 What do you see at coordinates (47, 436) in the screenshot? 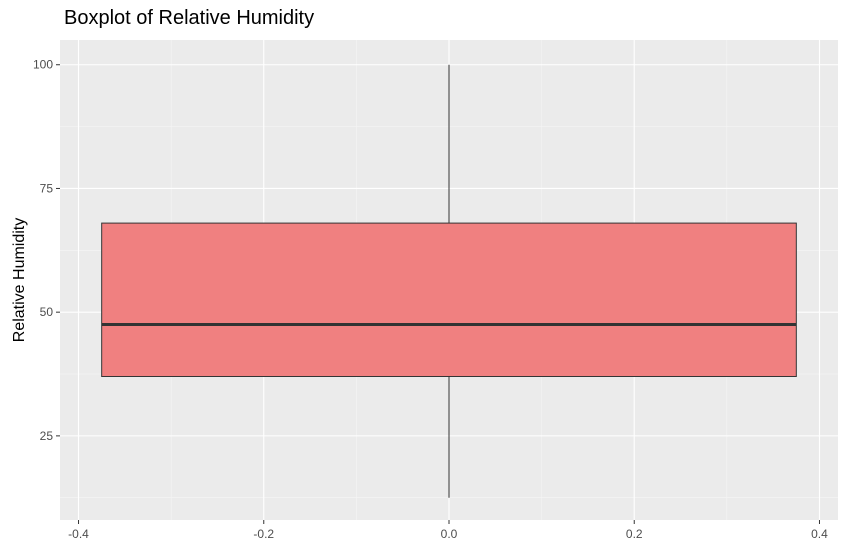
I see `y-tick-label: 25` at bounding box center [47, 436].